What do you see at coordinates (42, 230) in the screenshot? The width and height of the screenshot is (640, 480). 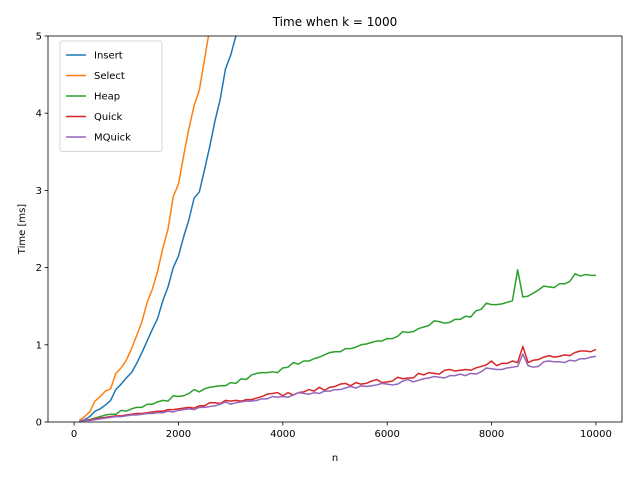 I see `y-axis: 0 1 2 3 4 5` at bounding box center [42, 230].